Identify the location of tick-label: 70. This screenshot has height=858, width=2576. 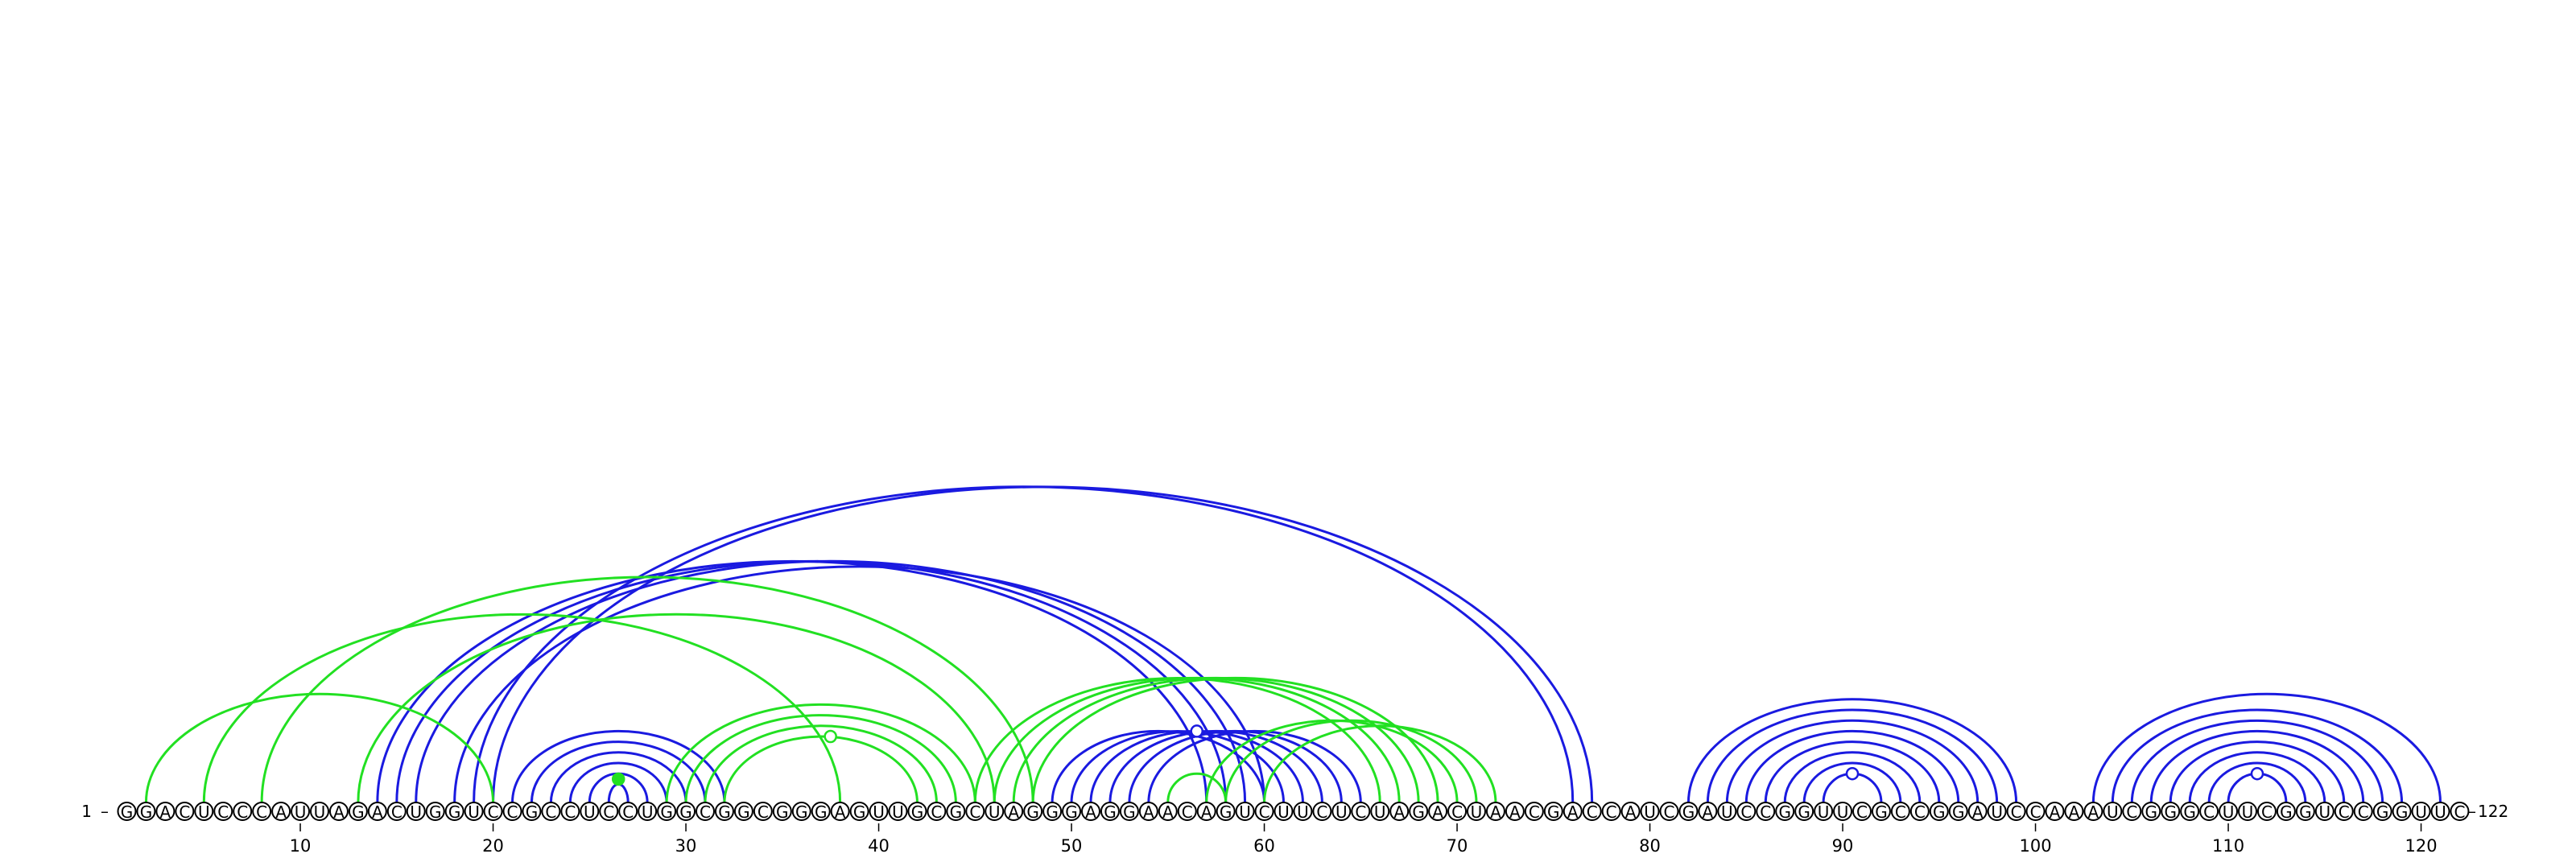
(1457, 846).